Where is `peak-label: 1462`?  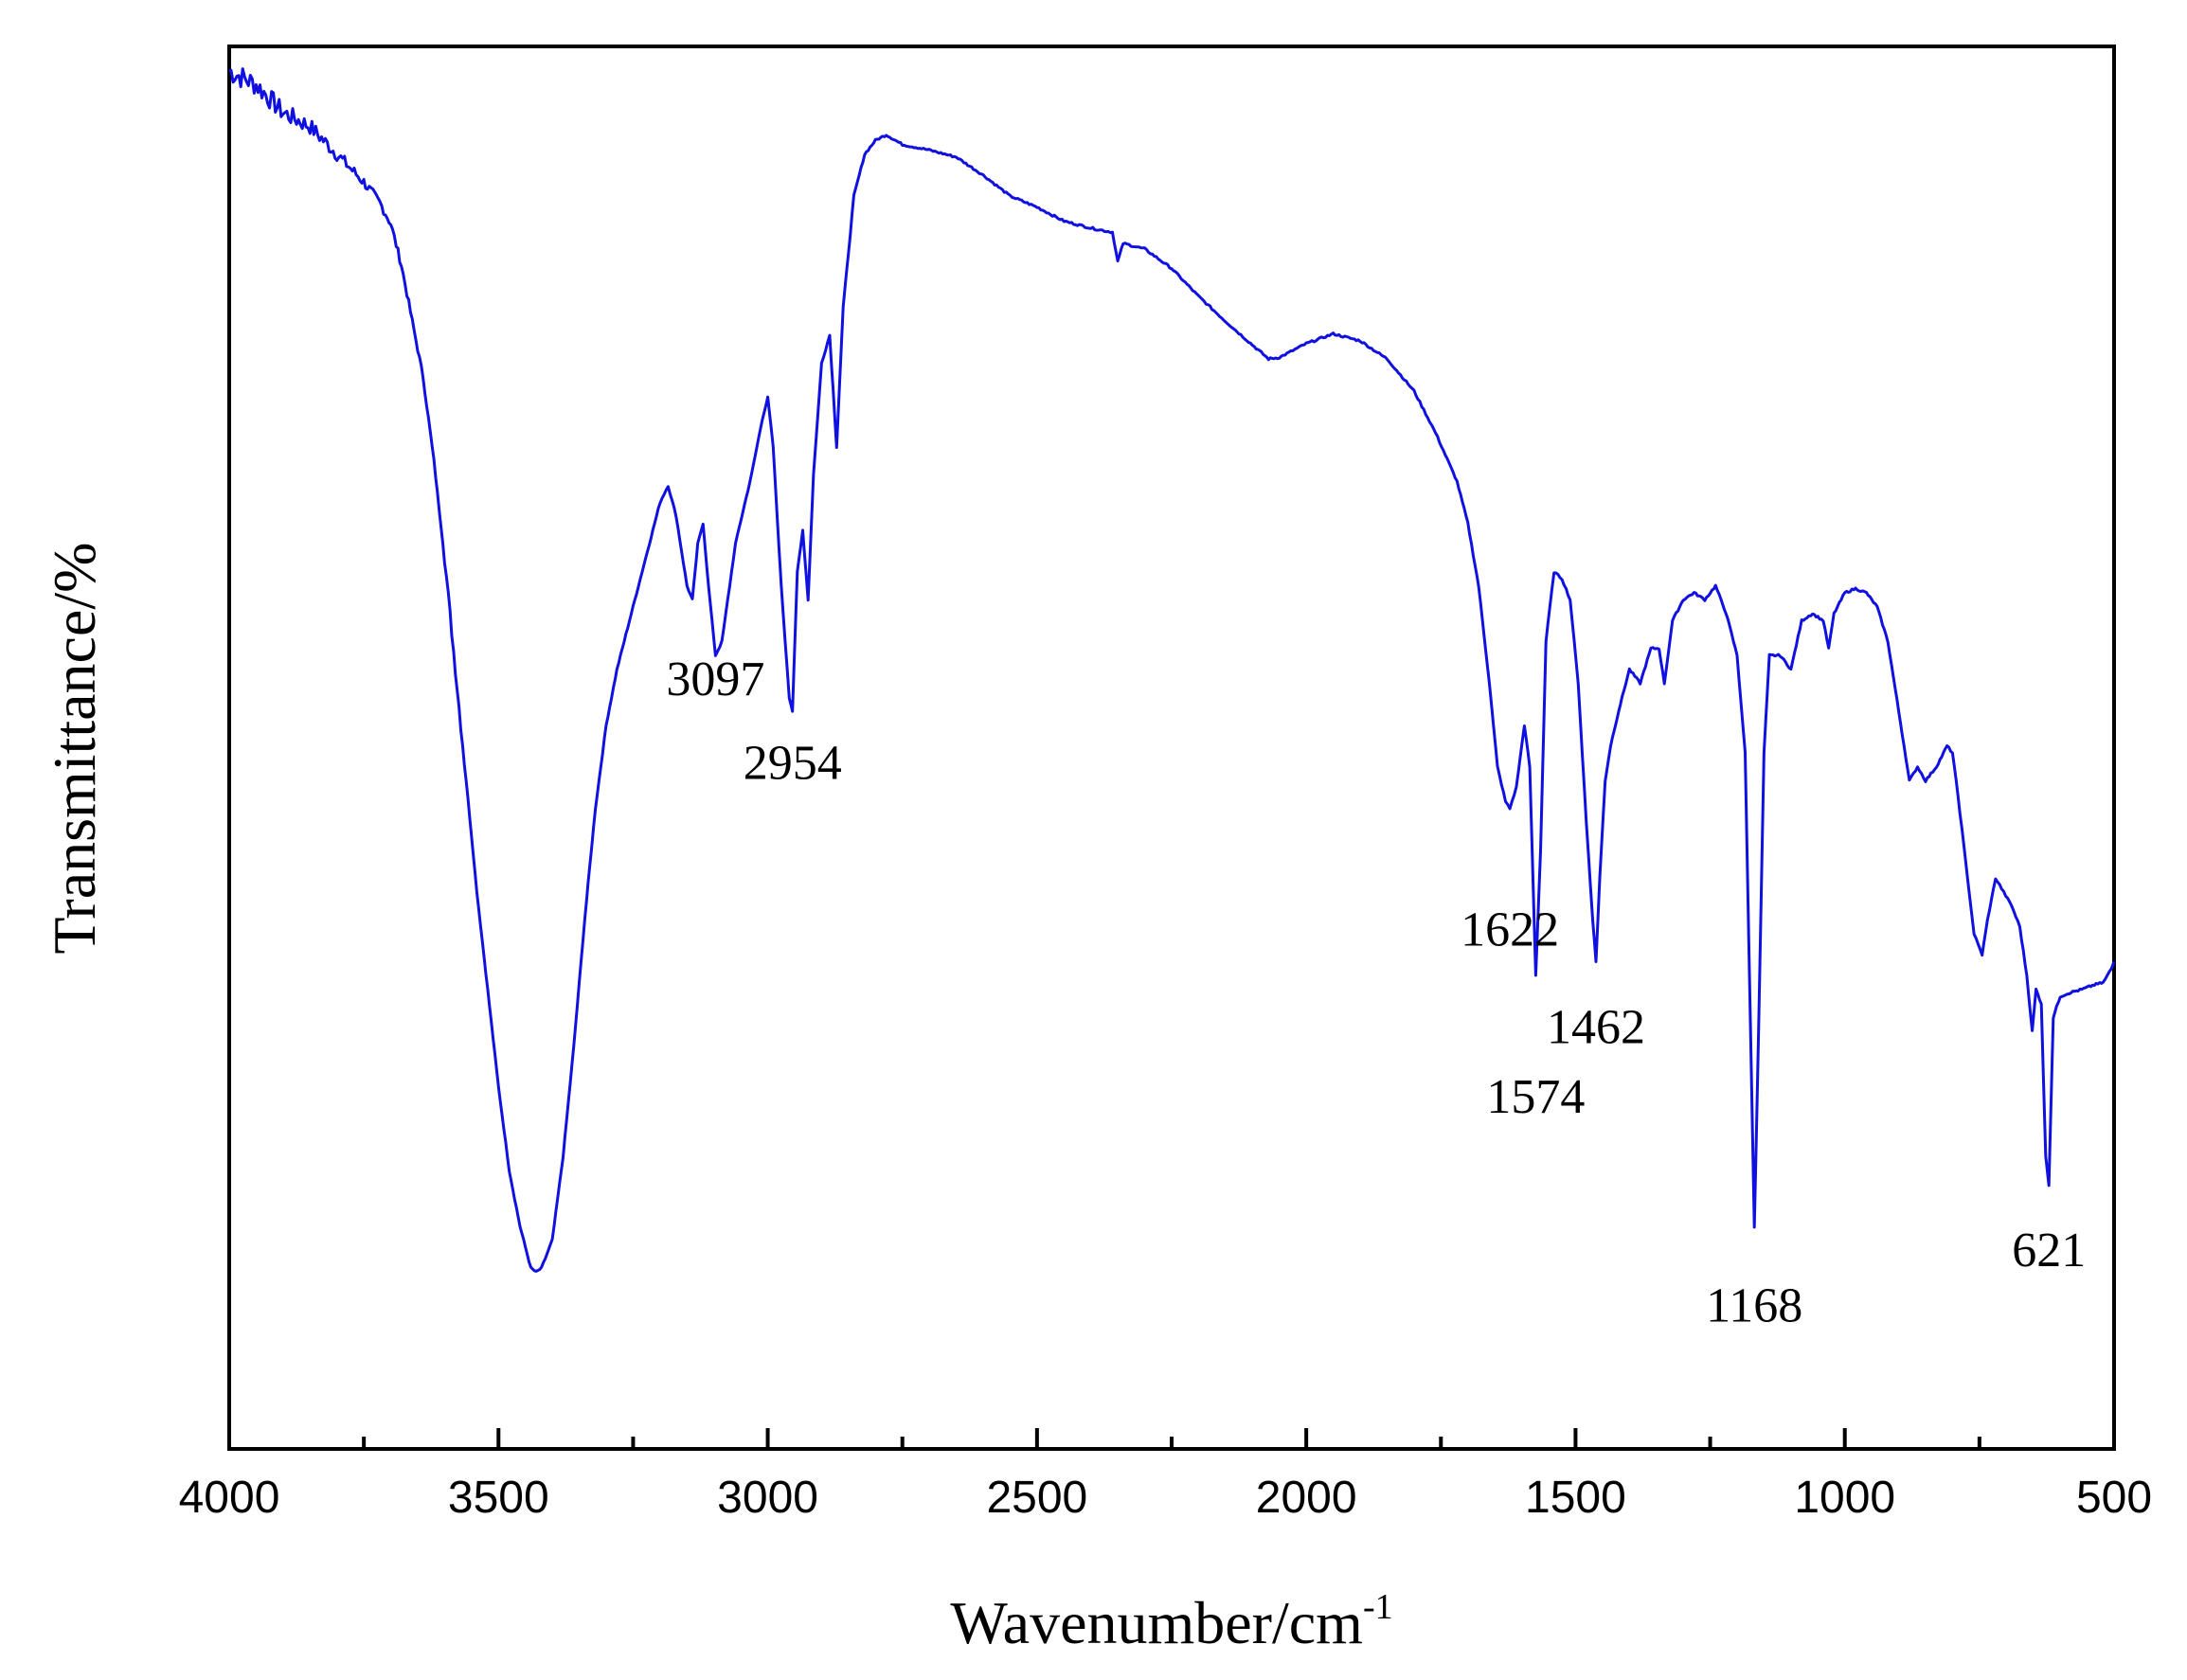
peak-label: 1462 is located at coordinates (1596, 1028).